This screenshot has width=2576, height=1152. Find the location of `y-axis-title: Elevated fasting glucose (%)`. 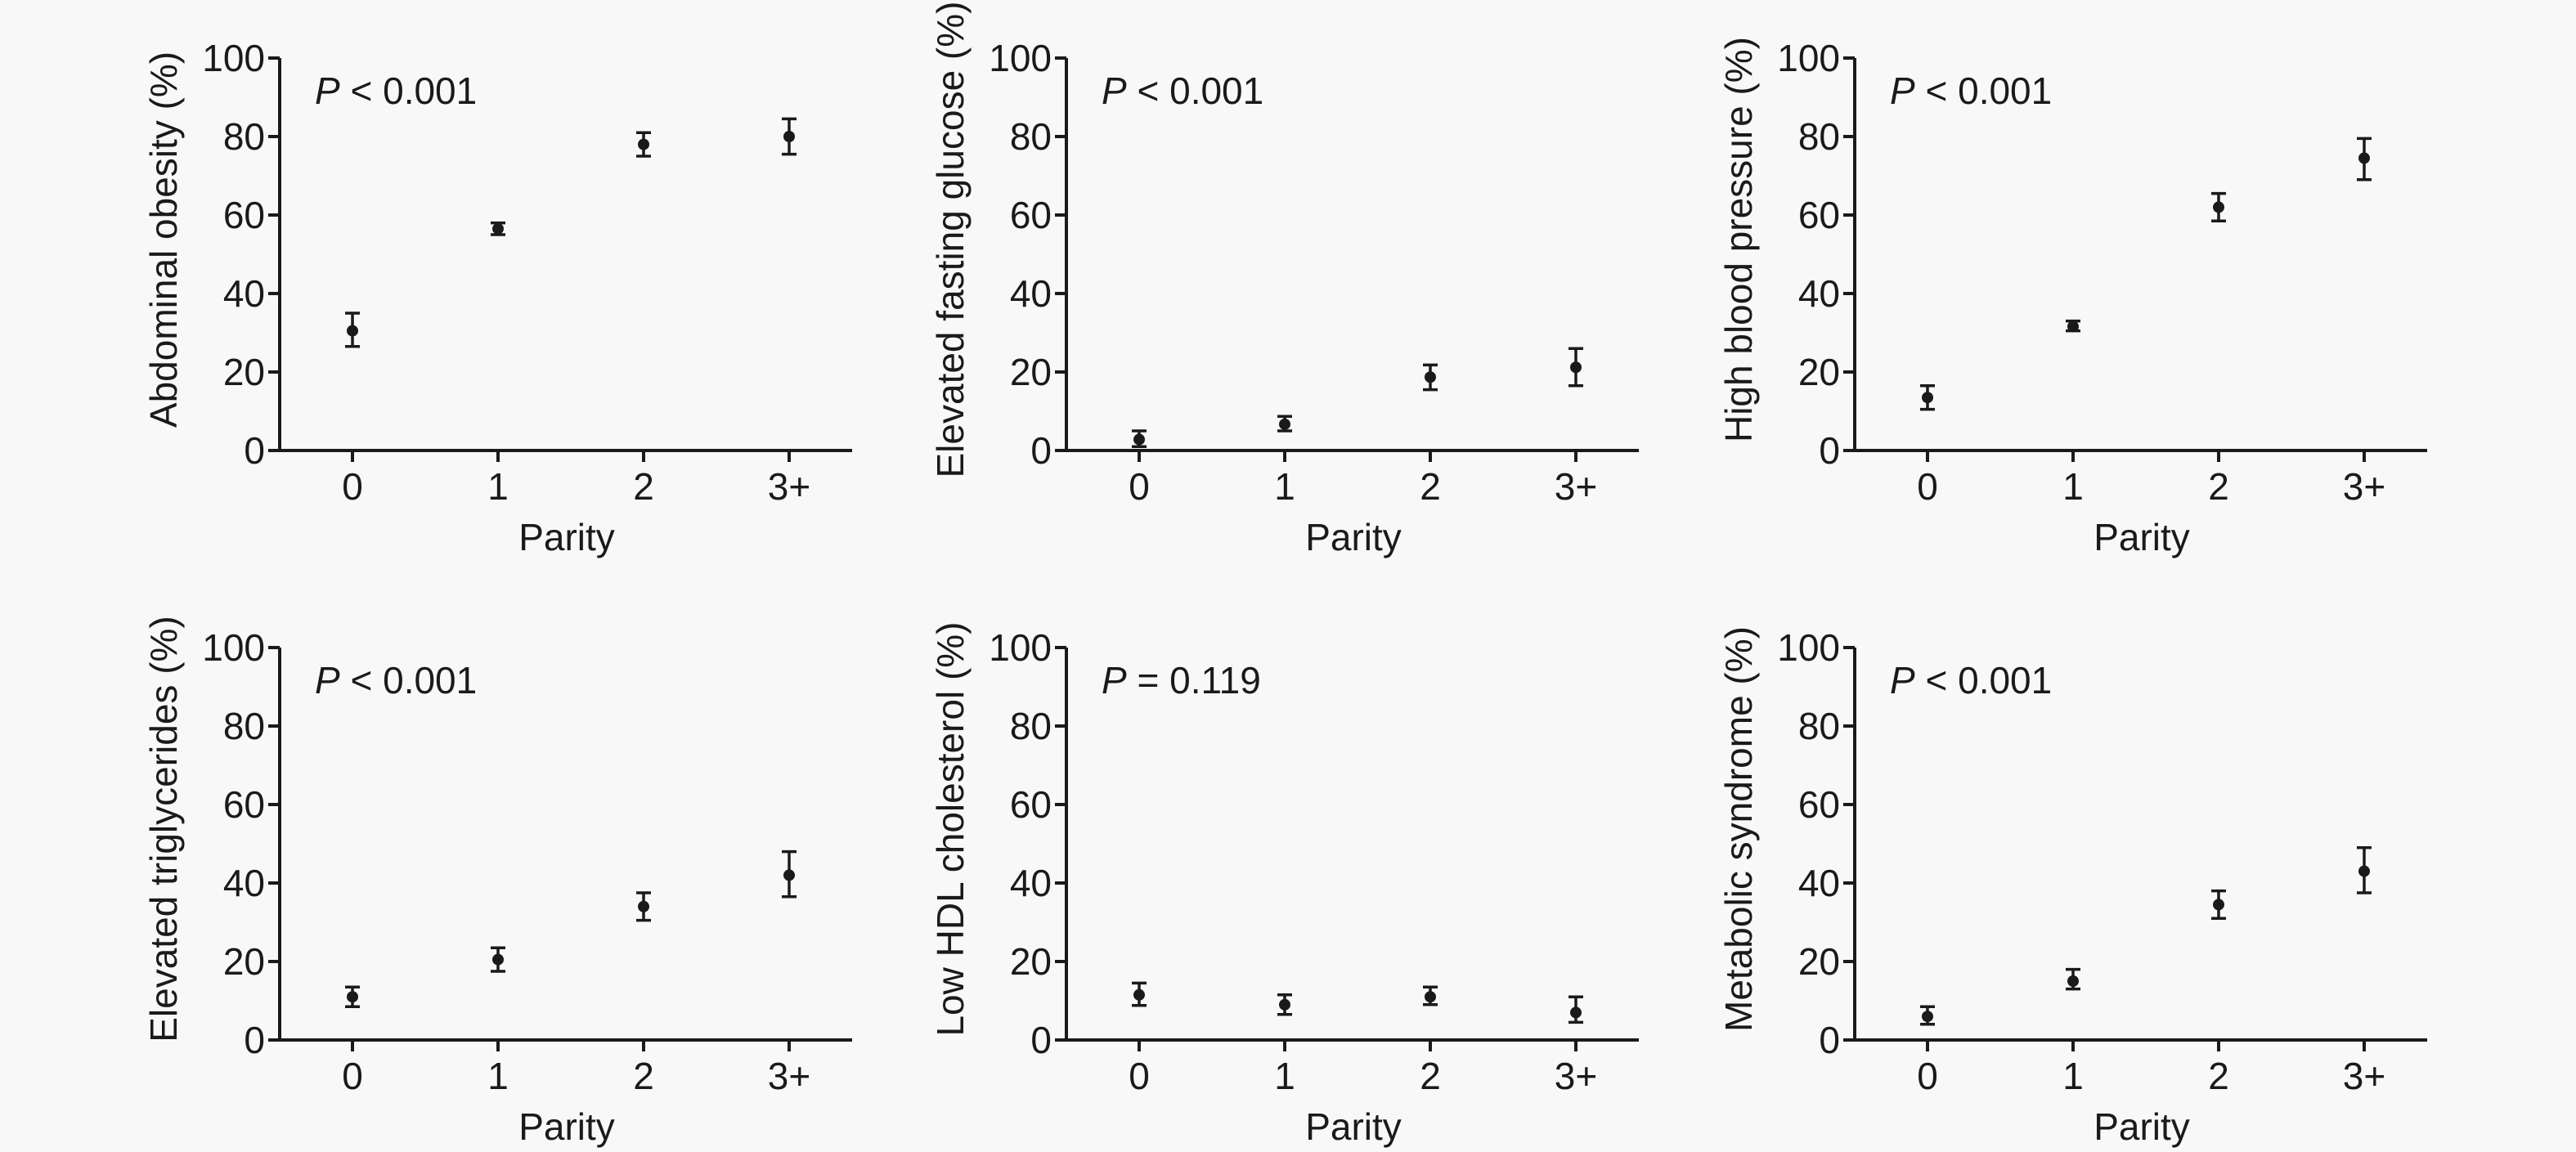

y-axis-title: Elevated fasting glucose (%) is located at coordinates (951, 240).